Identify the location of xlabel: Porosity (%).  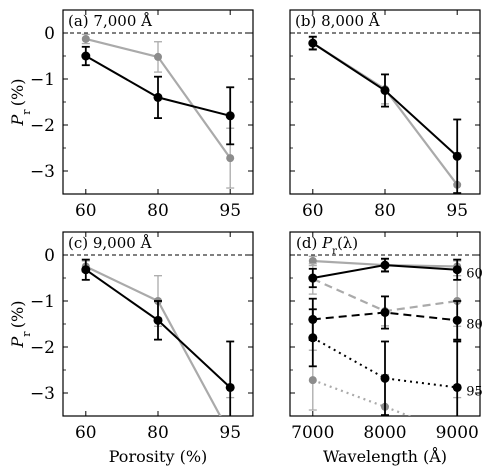
(158, 456).